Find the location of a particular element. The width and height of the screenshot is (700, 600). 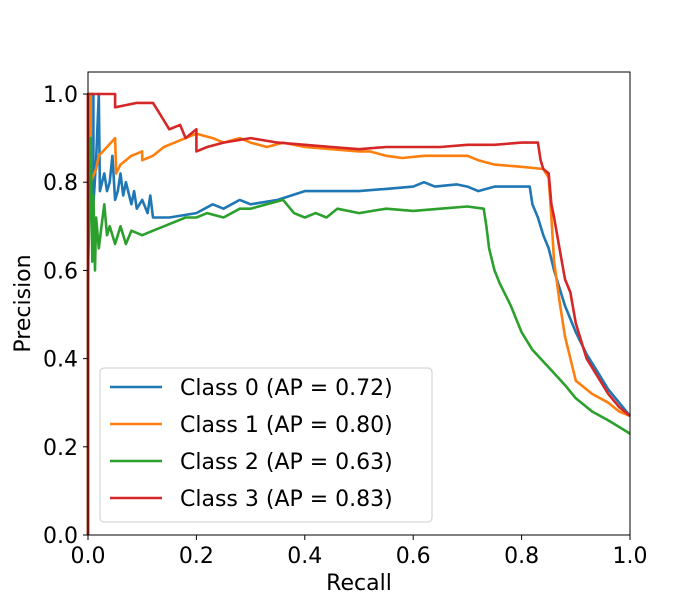

y-tick-label: 0.0 is located at coordinates (60, 536).